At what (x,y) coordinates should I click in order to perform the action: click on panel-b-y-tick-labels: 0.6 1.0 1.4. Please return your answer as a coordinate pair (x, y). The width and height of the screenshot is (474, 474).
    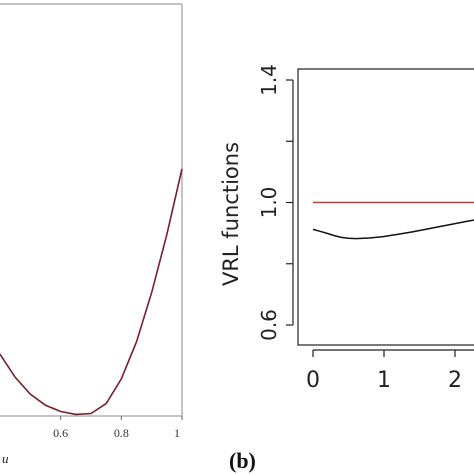
    Looking at the image, I should click on (269, 202).